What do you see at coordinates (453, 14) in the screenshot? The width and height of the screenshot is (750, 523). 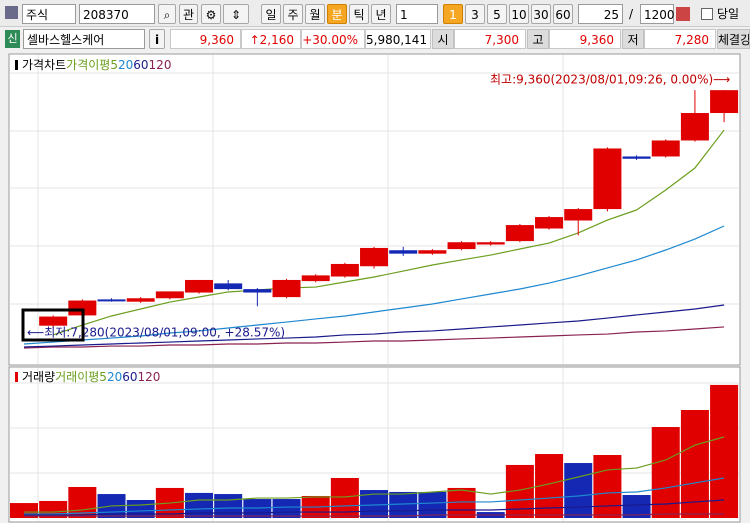 I see `toolbar-button: 1` at bounding box center [453, 14].